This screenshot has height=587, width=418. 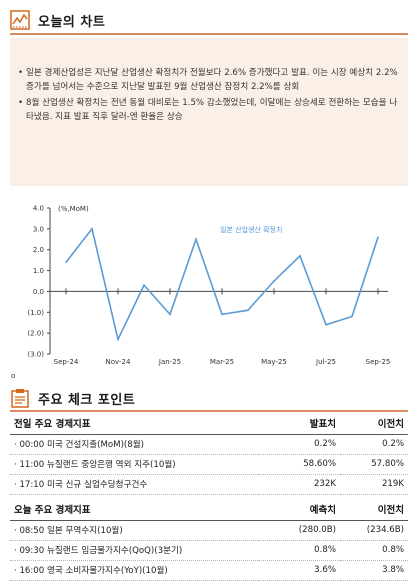 What do you see at coordinates (299, 570) in the screenshot?
I see `forecast-cell: 3.6%` at bounding box center [299, 570].